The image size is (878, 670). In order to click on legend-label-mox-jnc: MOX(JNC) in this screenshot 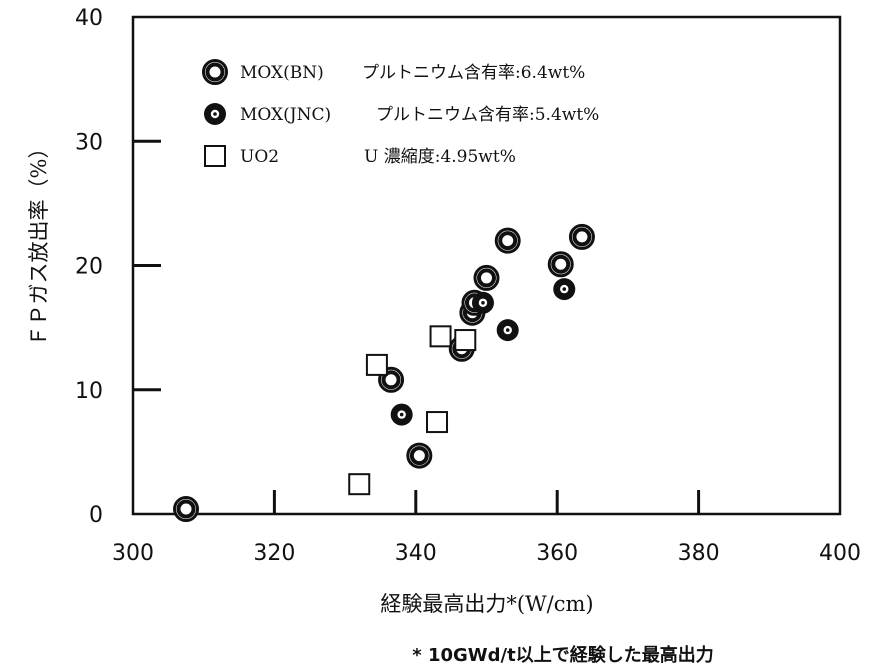, I will do `click(285, 115)`.